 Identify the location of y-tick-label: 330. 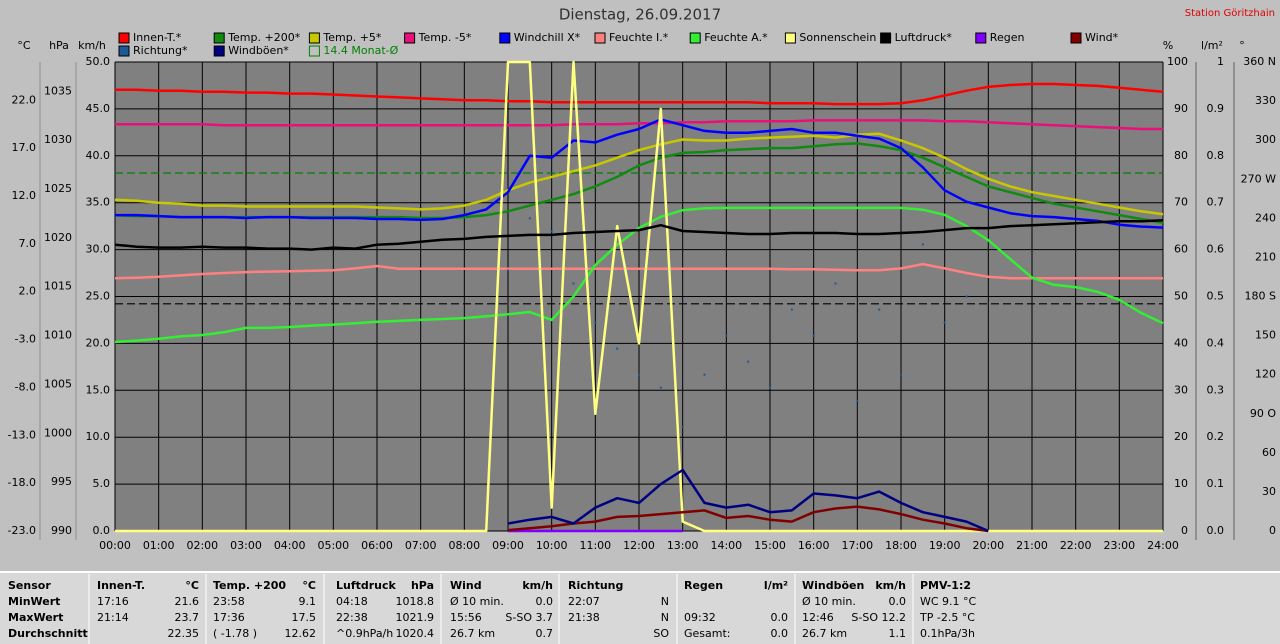
(1265, 100).